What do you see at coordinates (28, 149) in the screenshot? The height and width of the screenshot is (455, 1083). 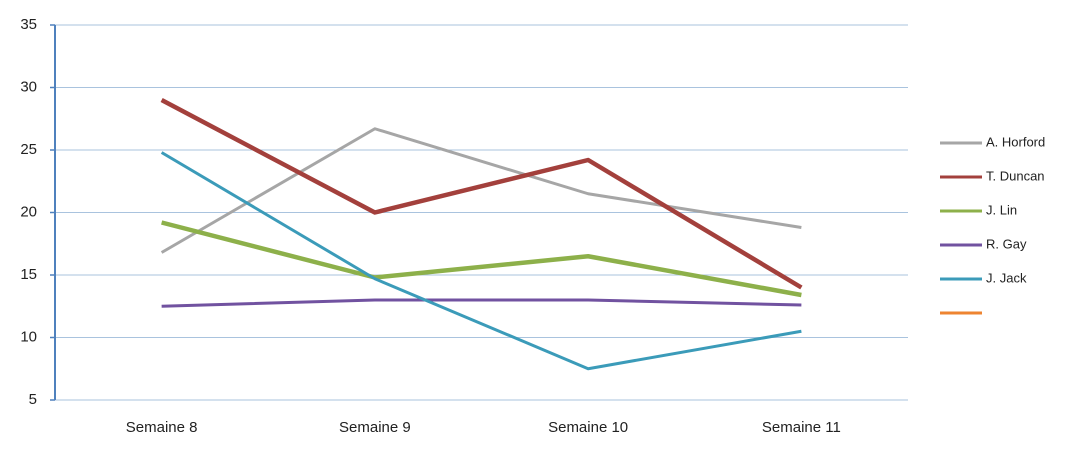 I see `y-tick-label: 25` at bounding box center [28, 149].